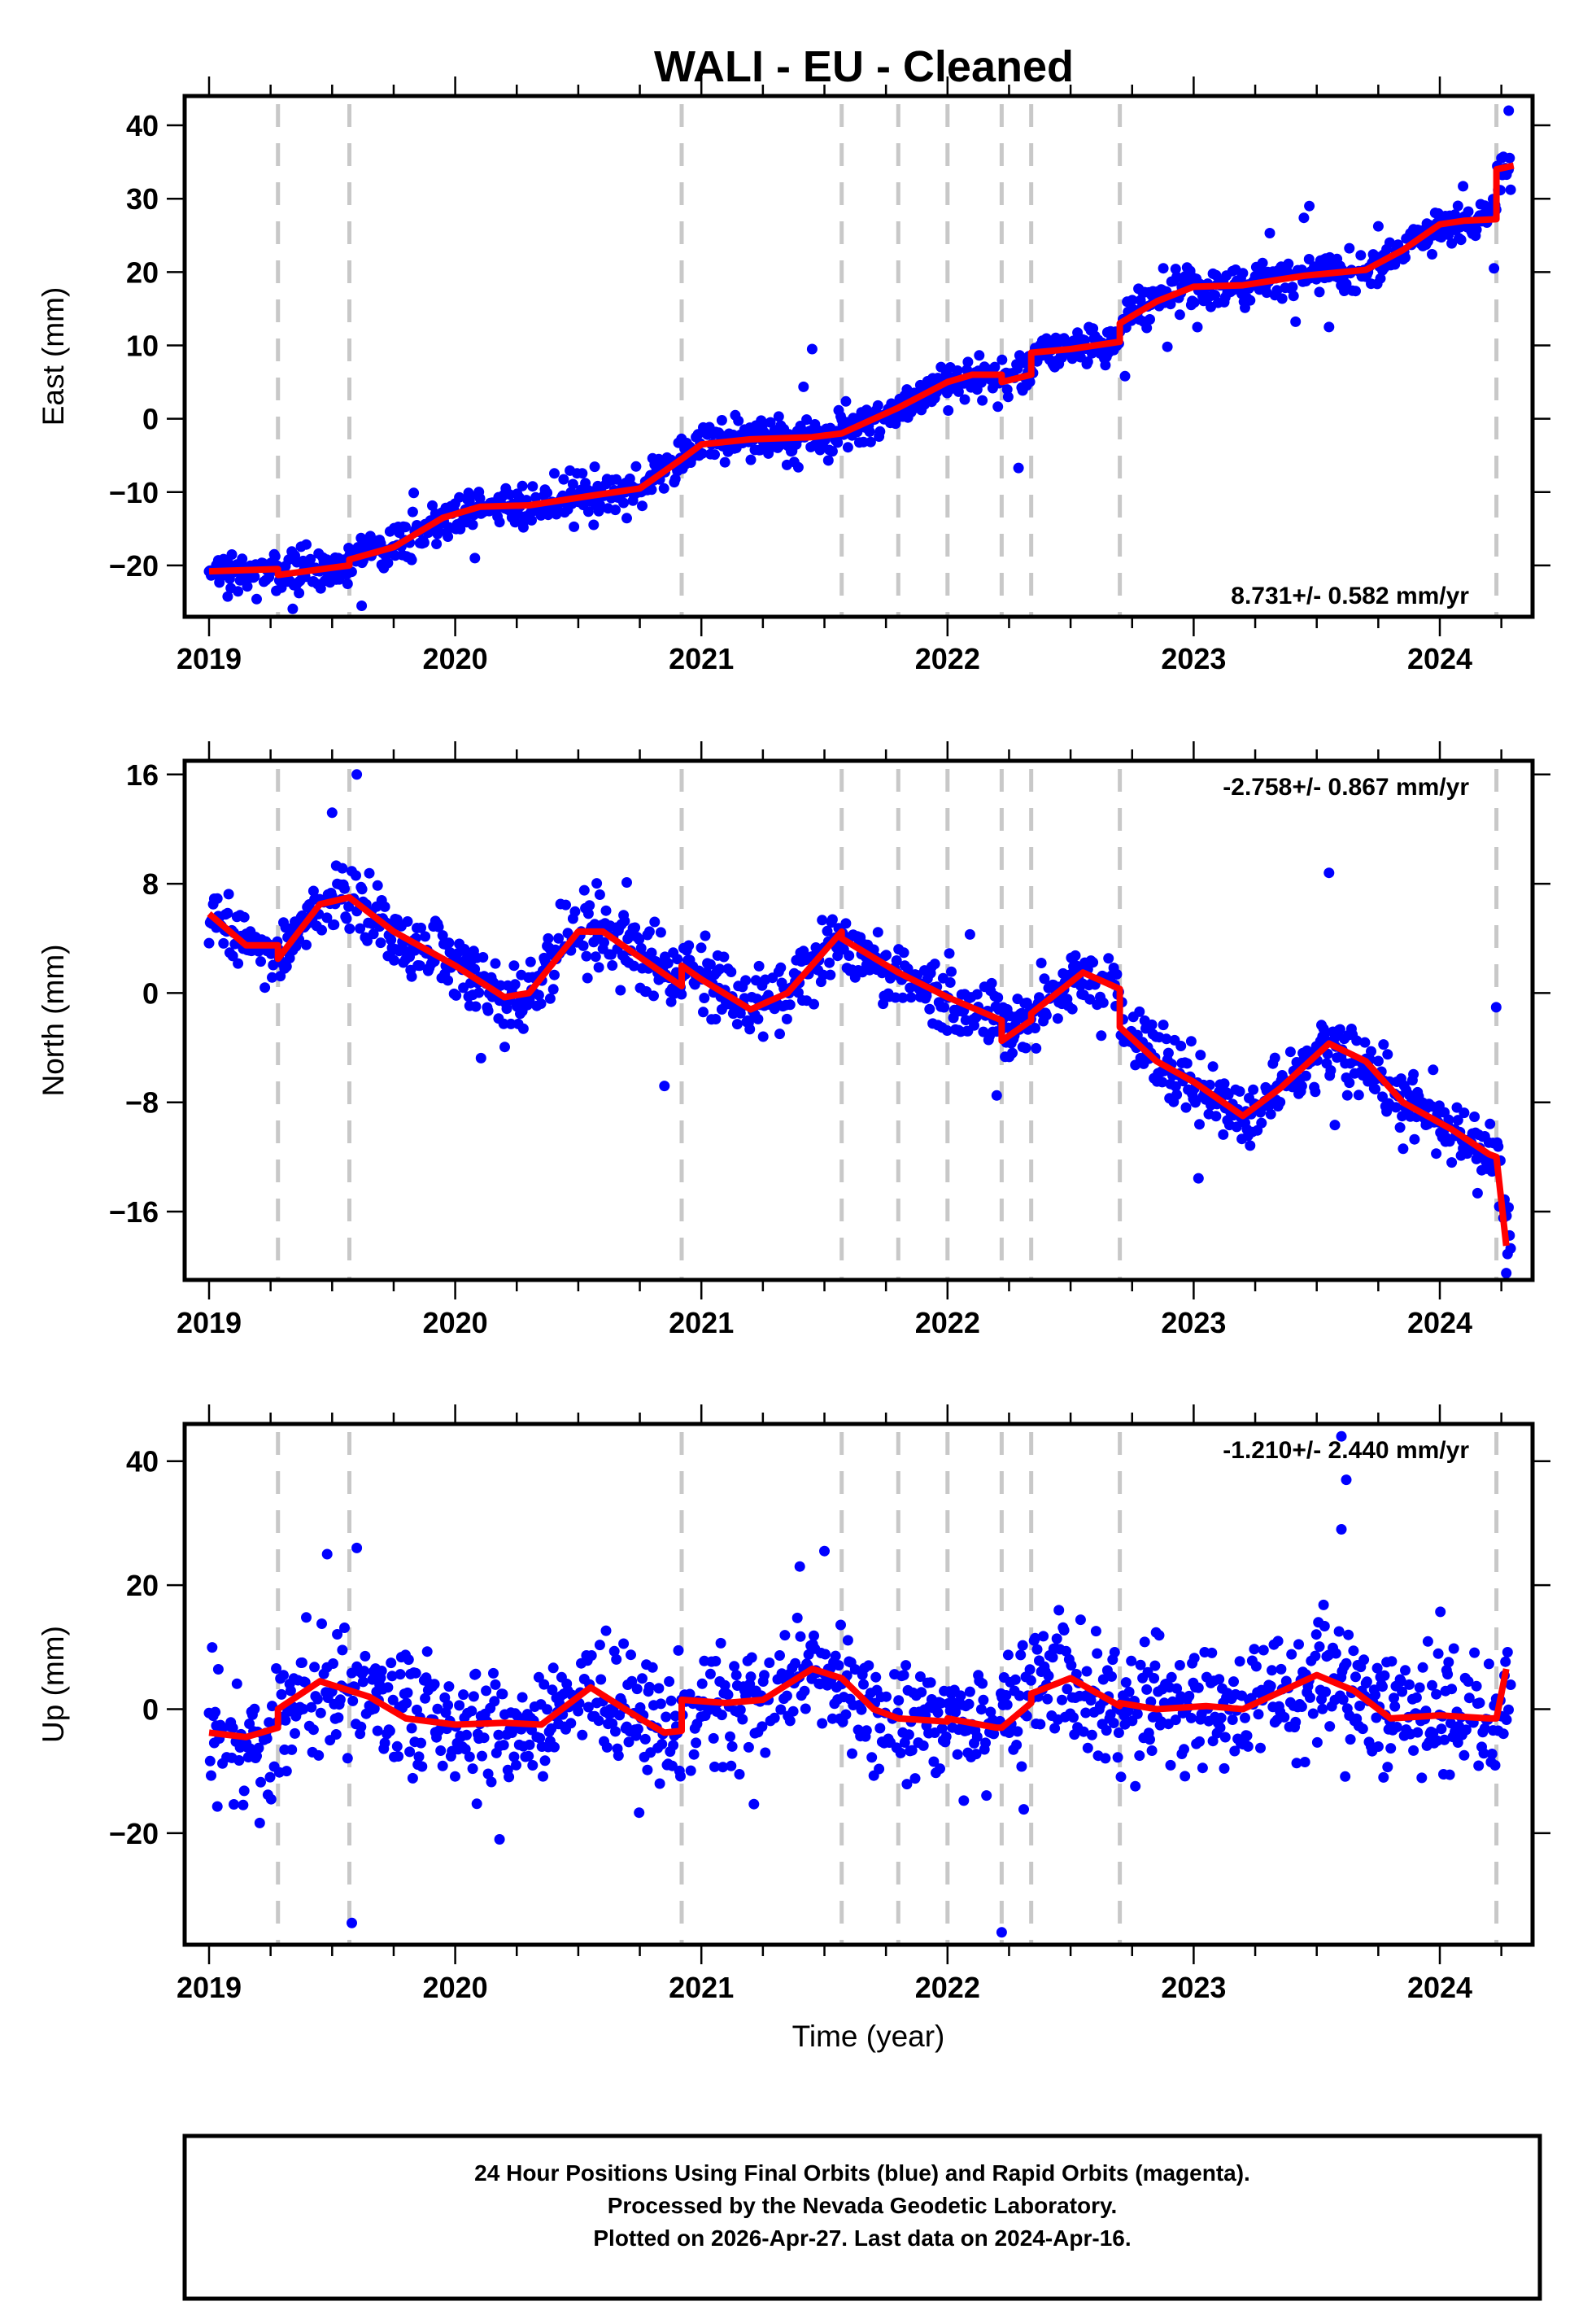 This screenshot has height=2306, width=1596. What do you see at coordinates (456, 1322) in the screenshot?
I see `x-tick-label: 2020` at bounding box center [456, 1322].